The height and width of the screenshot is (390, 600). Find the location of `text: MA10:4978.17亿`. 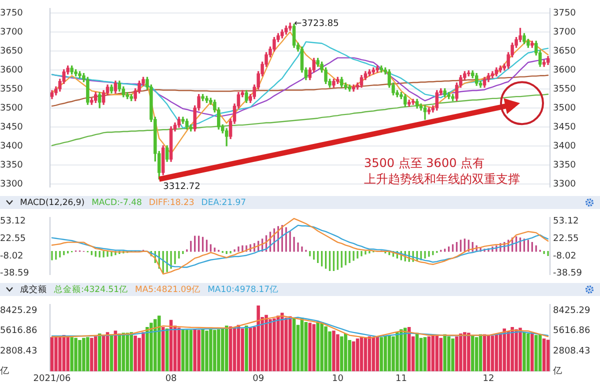

text: MA10:4978.17亿 is located at coordinates (243, 290).